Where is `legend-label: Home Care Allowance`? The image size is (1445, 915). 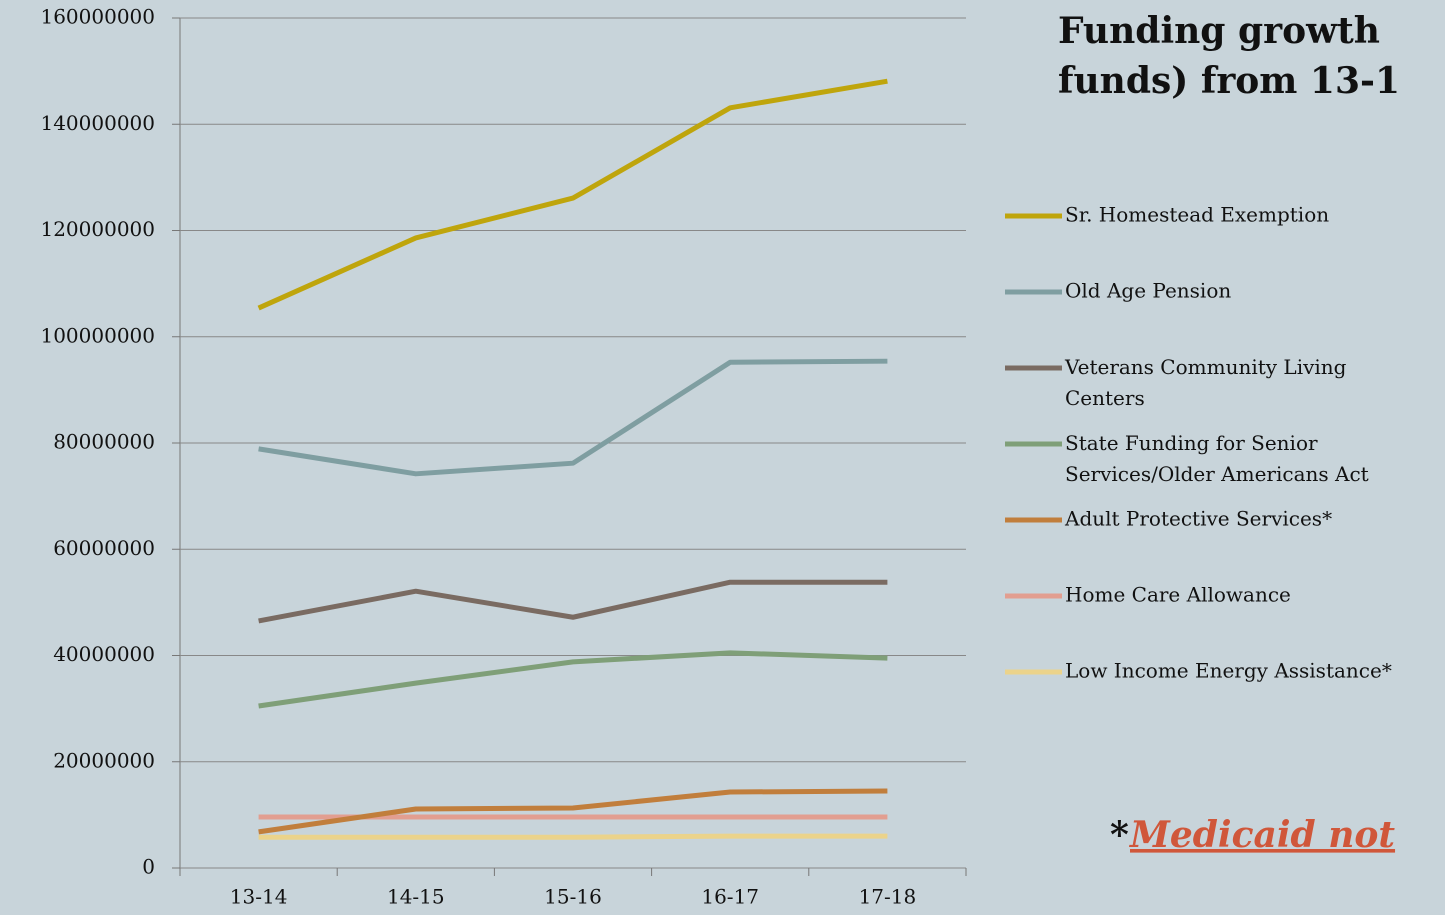
legend-label: Home Care Allowance is located at coordinates (1178, 595).